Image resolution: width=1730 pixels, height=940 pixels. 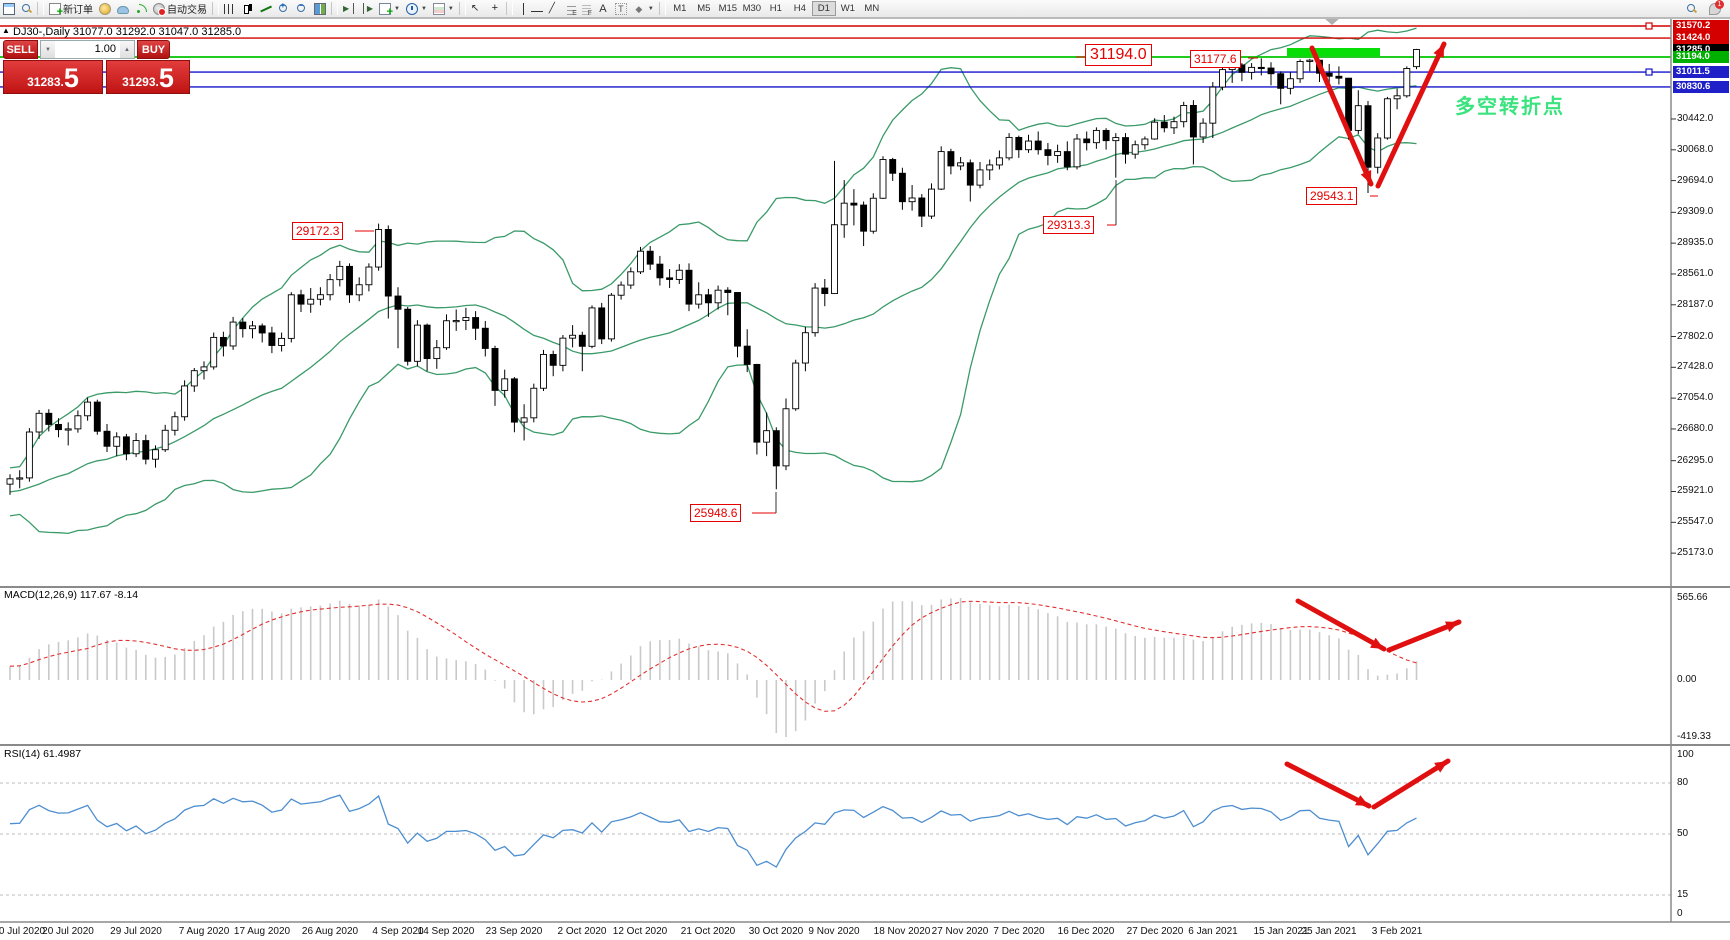 I want to click on toolbar-separator, so click(x=334, y=8).